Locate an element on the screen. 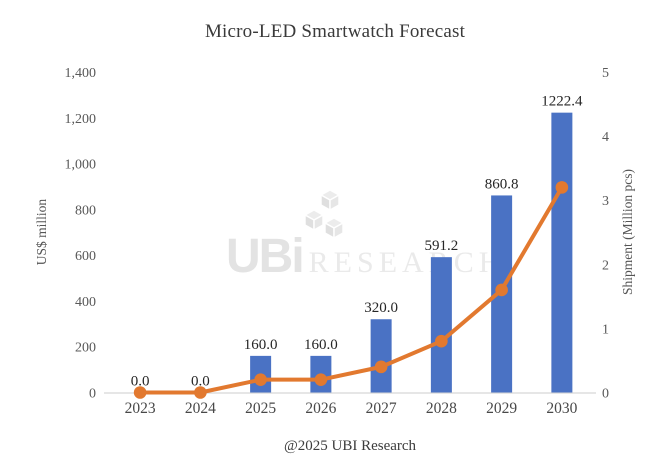 Image resolution: width=670 pixels, height=469 pixels. y-right-tick-label: 2 is located at coordinates (605, 265).